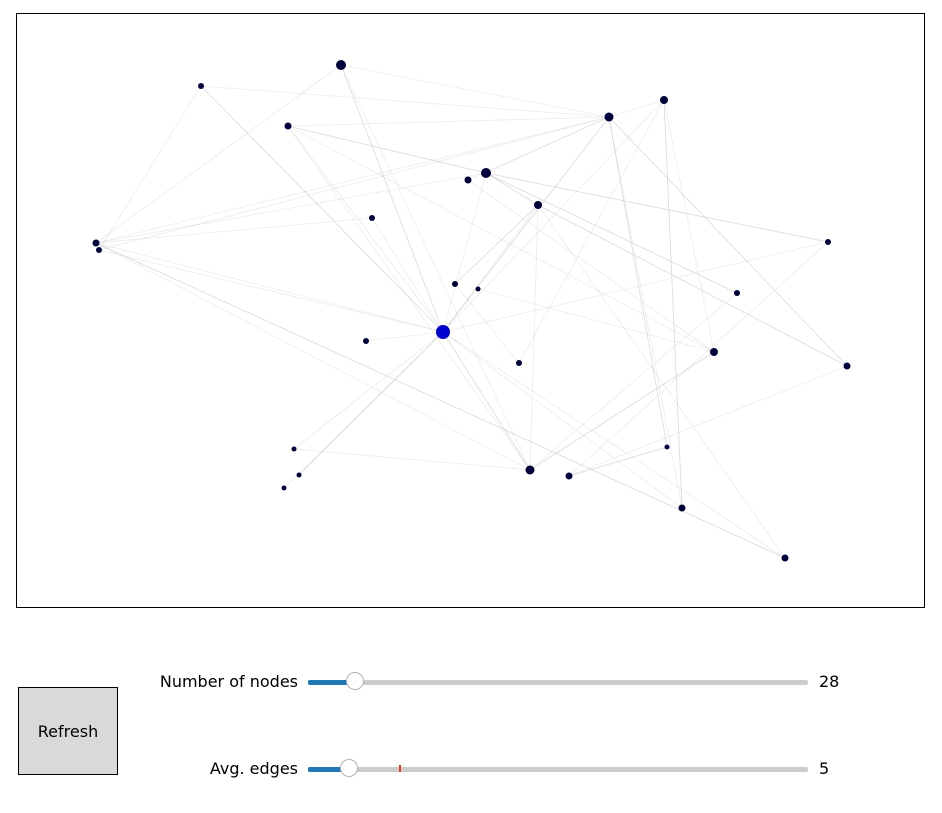  I want to click on edges-slider-label: Avg. edges, so click(253, 768).